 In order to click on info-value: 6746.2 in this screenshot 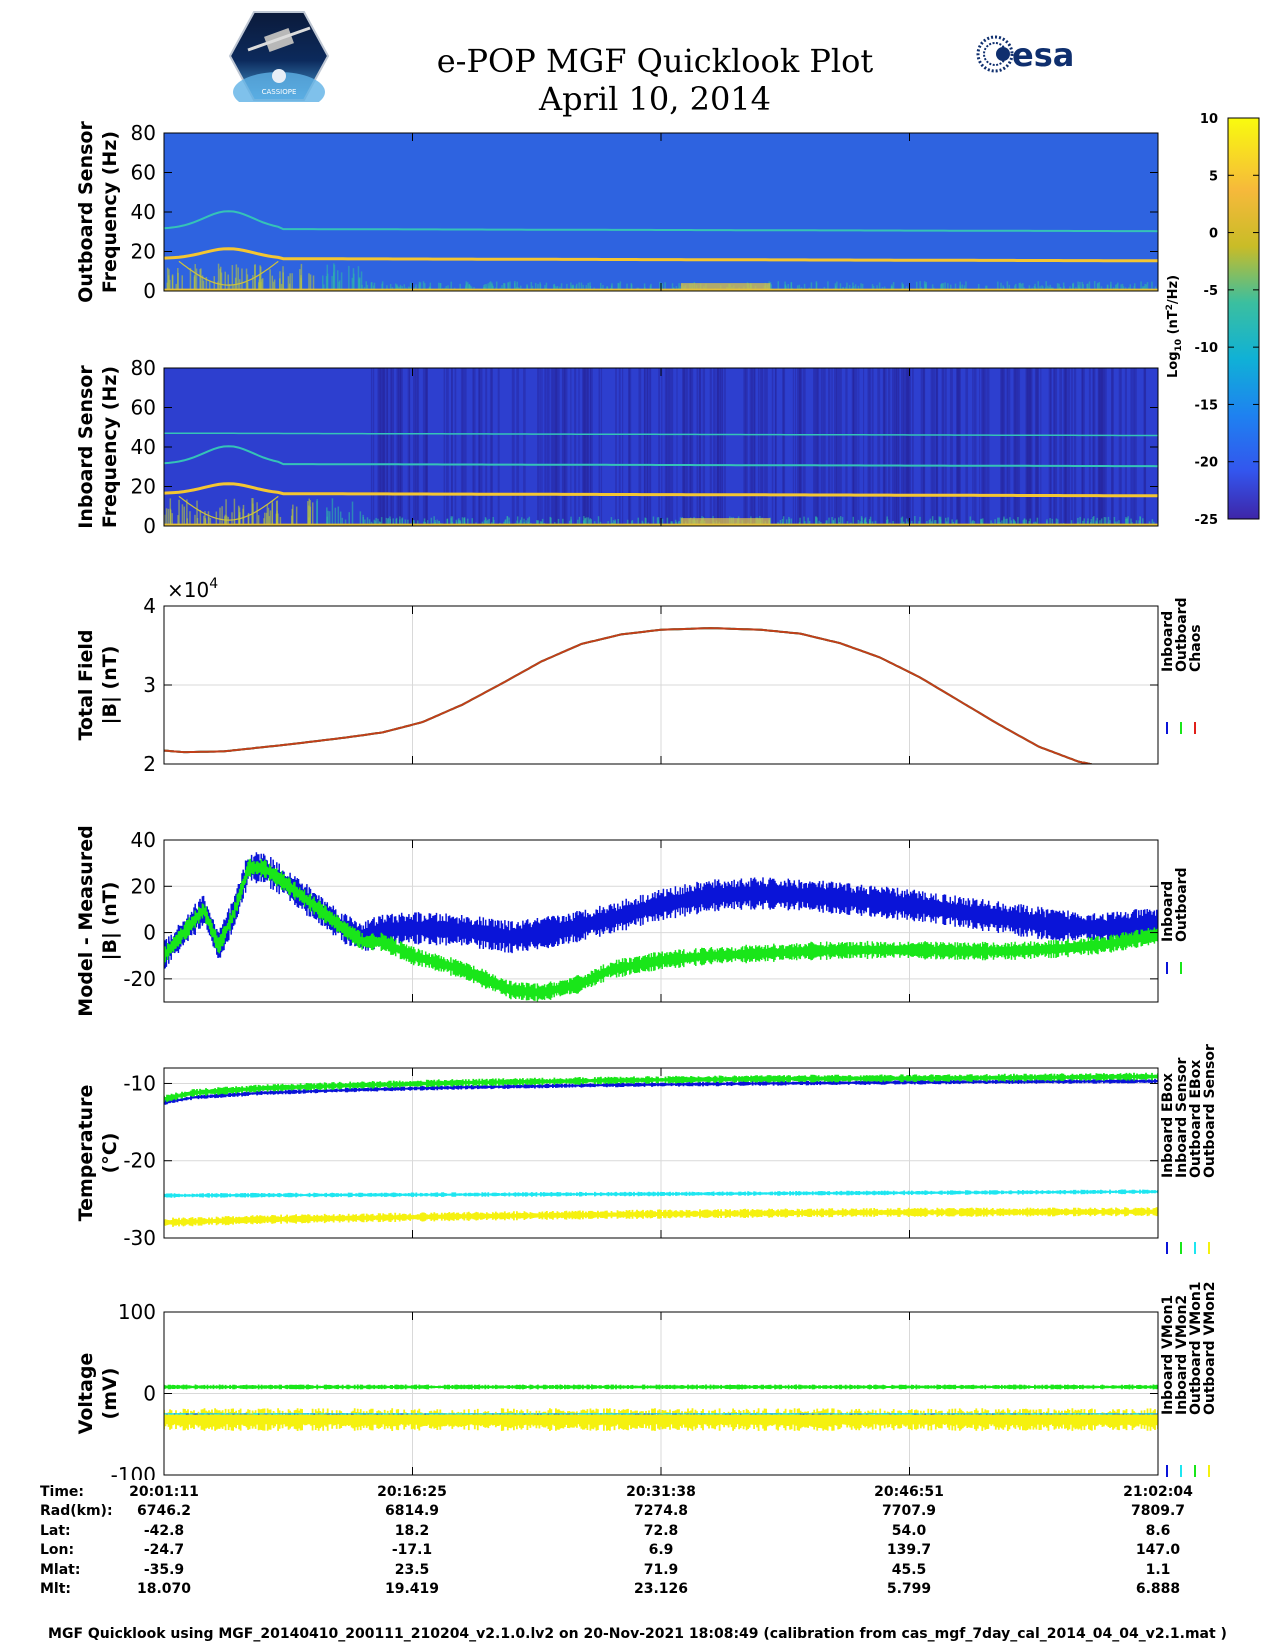, I will do `click(164, 1511)`.